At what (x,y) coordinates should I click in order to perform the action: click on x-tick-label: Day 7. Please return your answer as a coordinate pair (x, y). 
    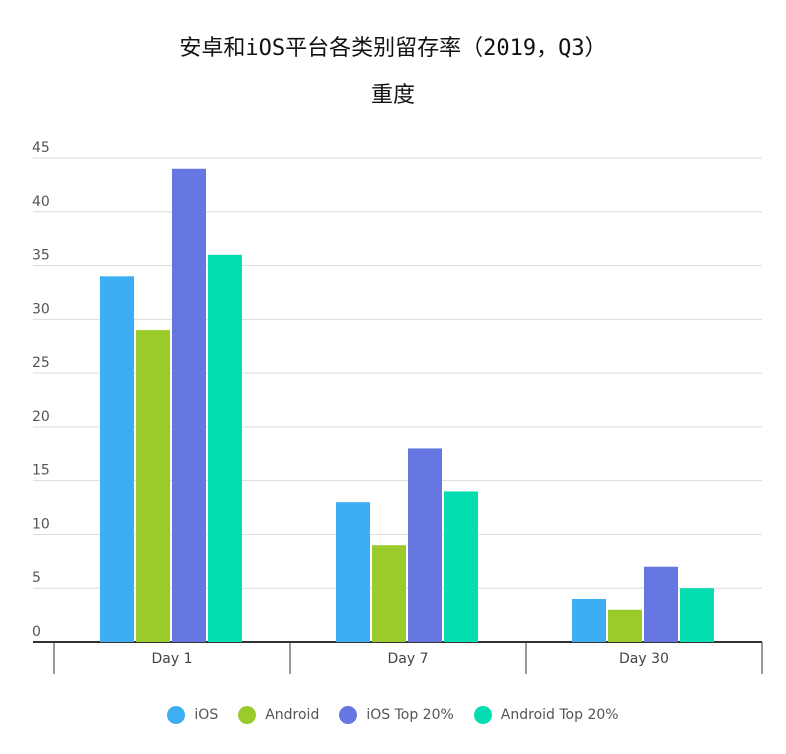
    Looking at the image, I should click on (407, 659).